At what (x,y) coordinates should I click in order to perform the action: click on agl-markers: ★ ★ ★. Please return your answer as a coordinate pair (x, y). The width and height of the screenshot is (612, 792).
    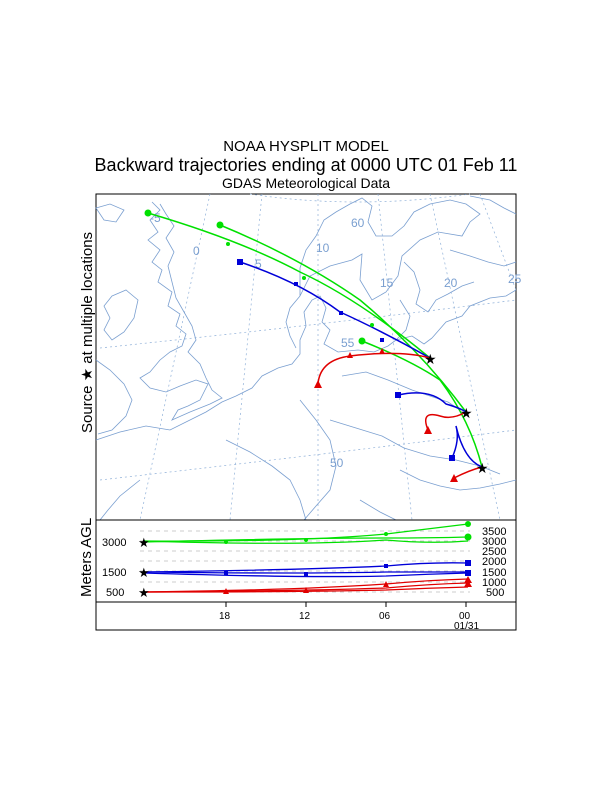
    Looking at the image, I should click on (305, 560).